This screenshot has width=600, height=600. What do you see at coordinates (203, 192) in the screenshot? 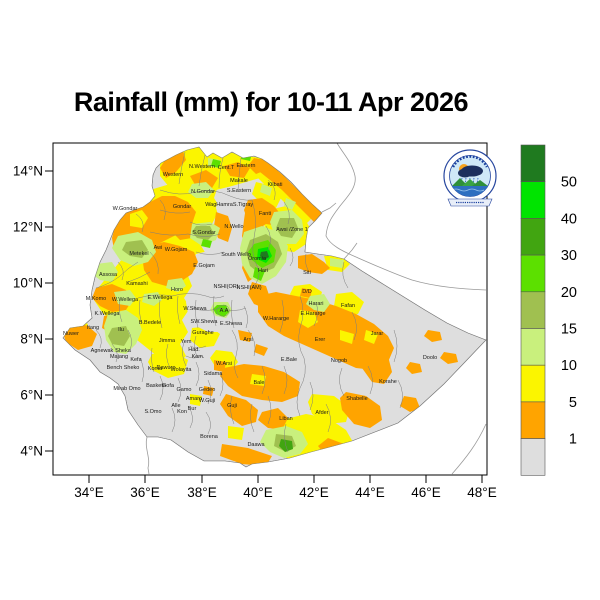
I see `zone-label: N.Gondar` at bounding box center [203, 192].